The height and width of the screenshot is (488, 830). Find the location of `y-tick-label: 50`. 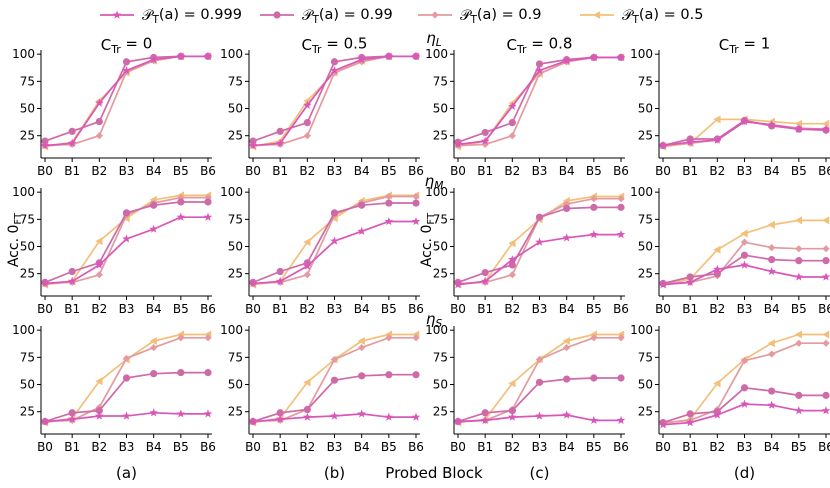

y-tick-label: 50 is located at coordinates (645, 247).